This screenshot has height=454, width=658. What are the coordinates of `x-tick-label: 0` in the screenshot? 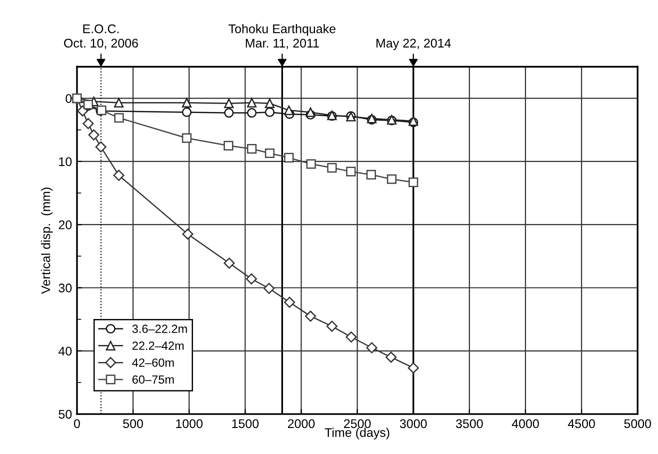 It's located at (77, 423).